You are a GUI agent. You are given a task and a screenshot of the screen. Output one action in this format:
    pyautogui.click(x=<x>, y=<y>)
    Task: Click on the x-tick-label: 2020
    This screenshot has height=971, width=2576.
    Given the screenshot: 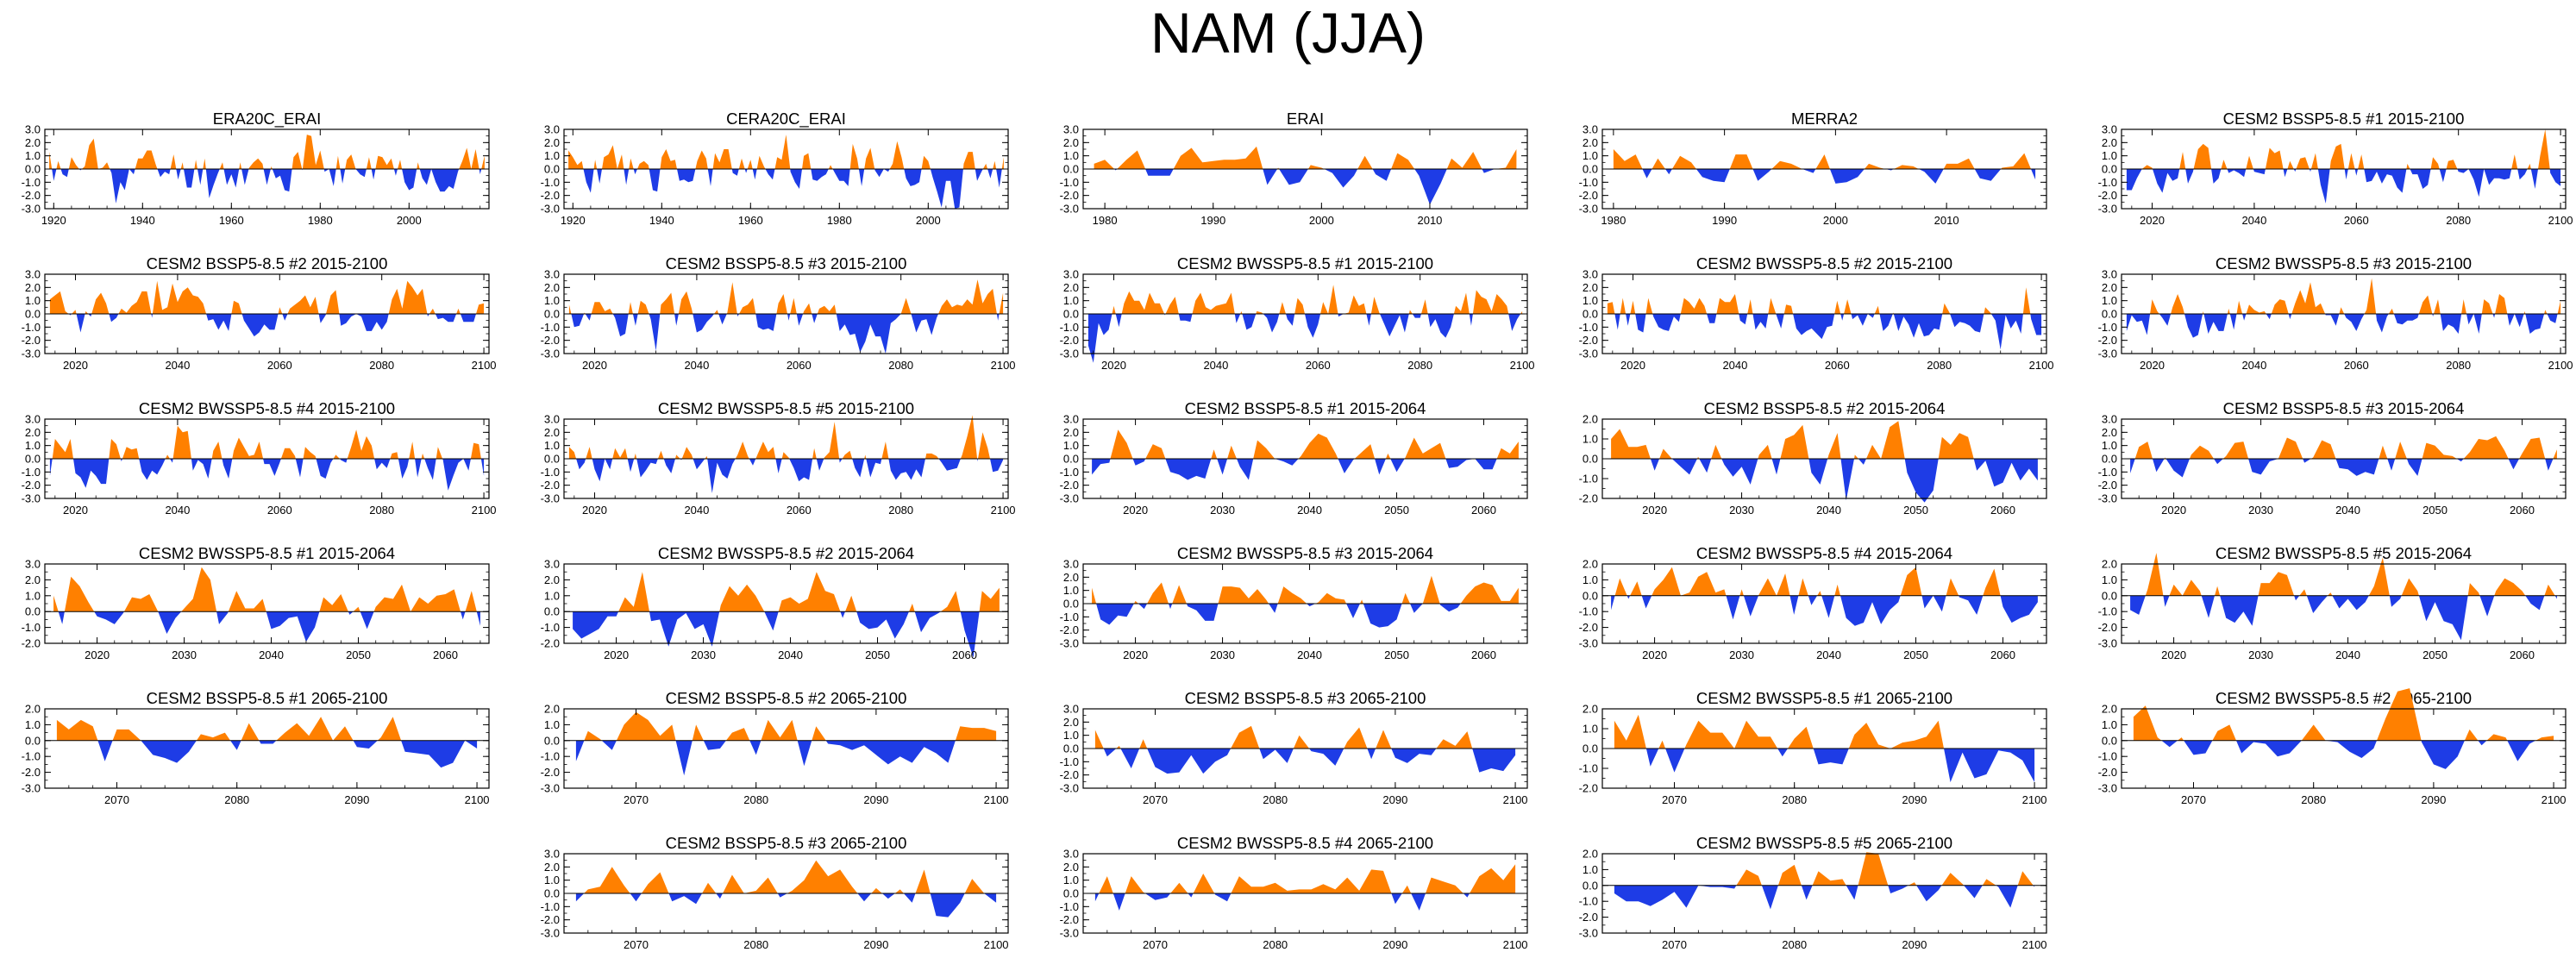 What is the action you would take?
    pyautogui.click(x=594, y=510)
    